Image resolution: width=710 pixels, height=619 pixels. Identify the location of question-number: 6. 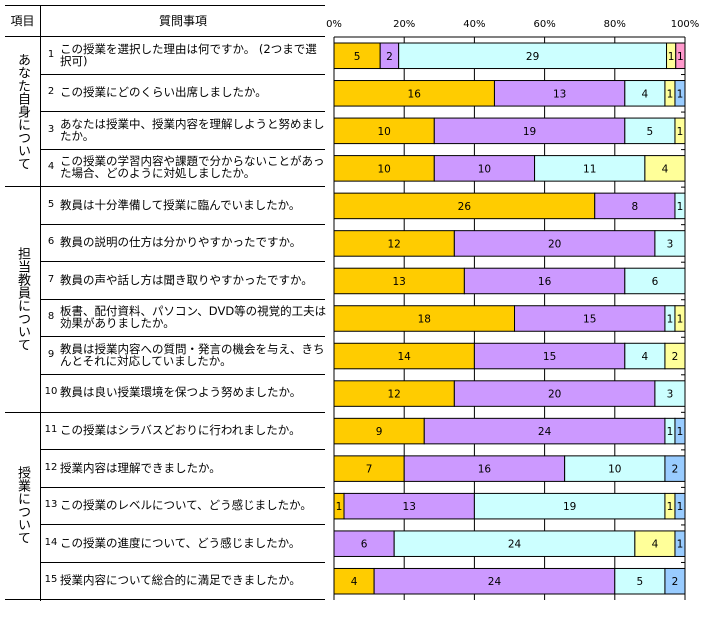
(51, 242).